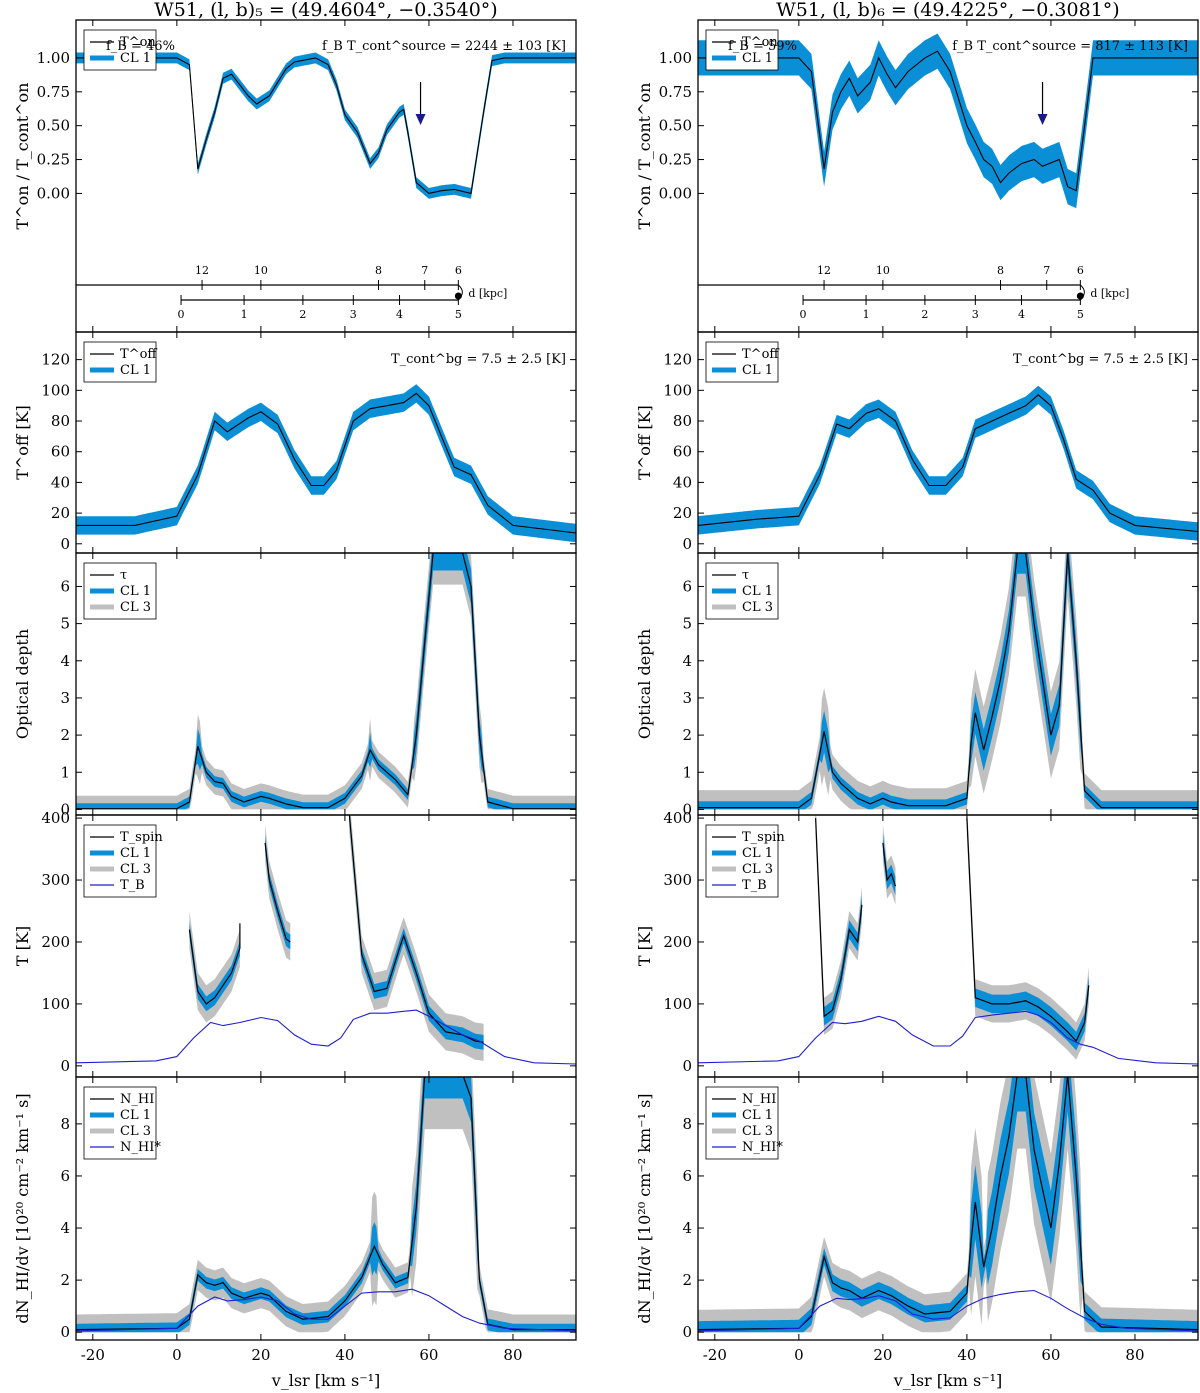 This screenshot has height=1393, width=1200. I want to click on distance-label: 5, so click(458, 314).